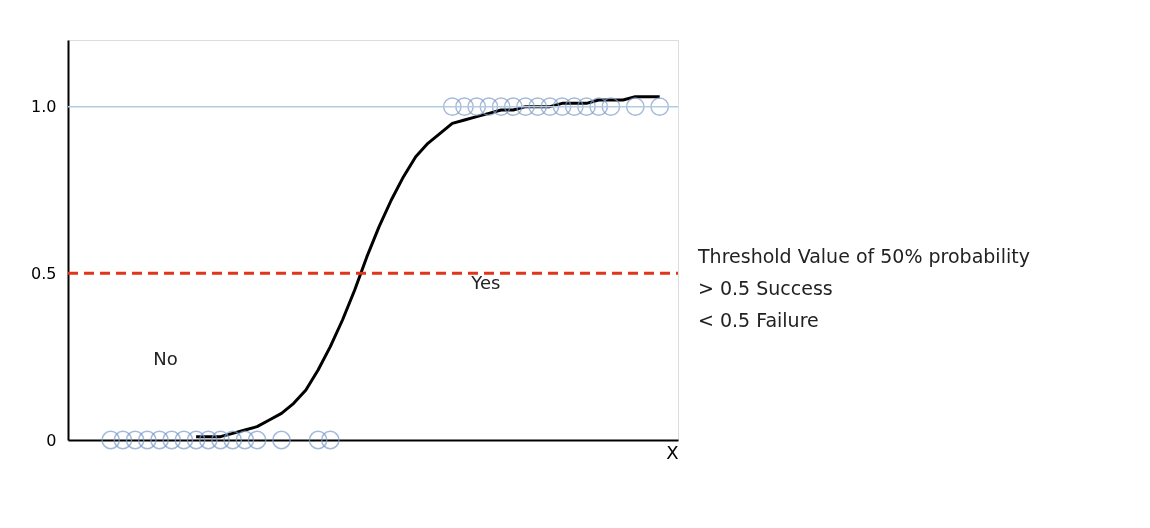 This screenshot has height=528, width=1150. What do you see at coordinates (863, 288) in the screenshot?
I see `ref-line-label: Threshold Value of 50% probability > 0.5 Success < 0.5 Failure` at bounding box center [863, 288].